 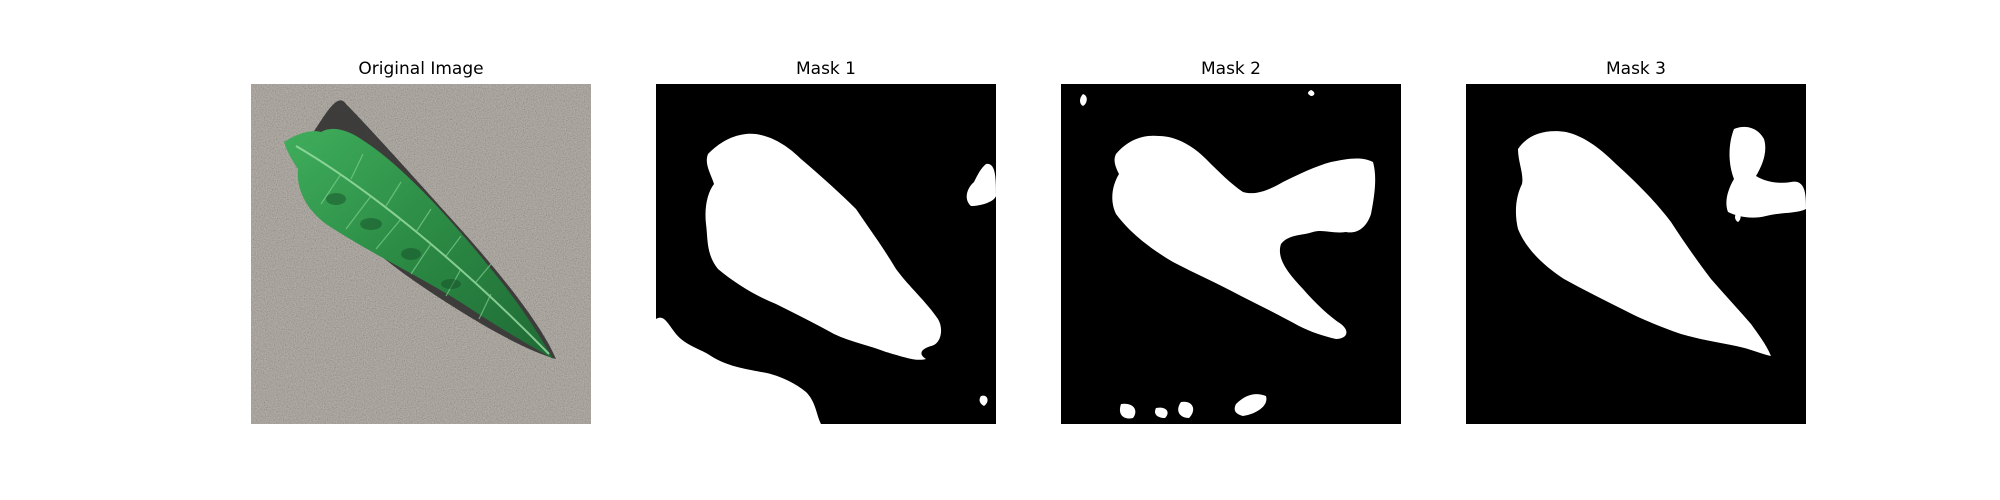 I want to click on mask-3-title: Mask 3, so click(x=1635, y=69).